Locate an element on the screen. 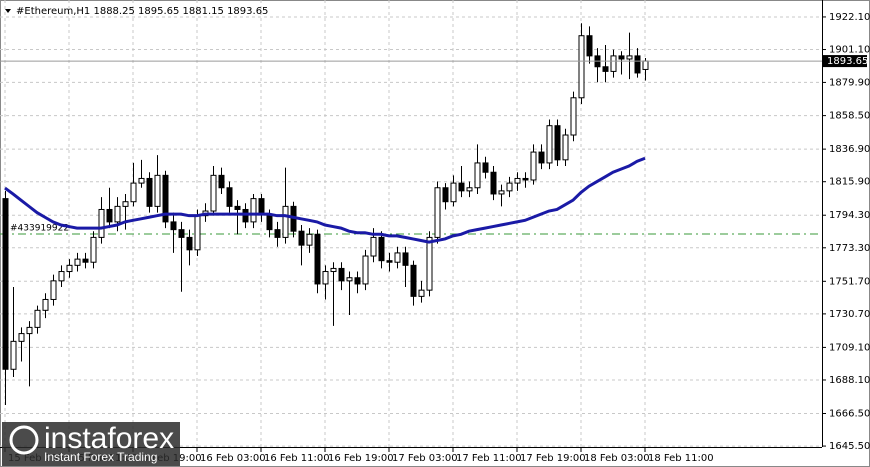 This screenshot has height=467, width=870. x-tick-label: 16 Feb 19:00 is located at coordinates (361, 458).